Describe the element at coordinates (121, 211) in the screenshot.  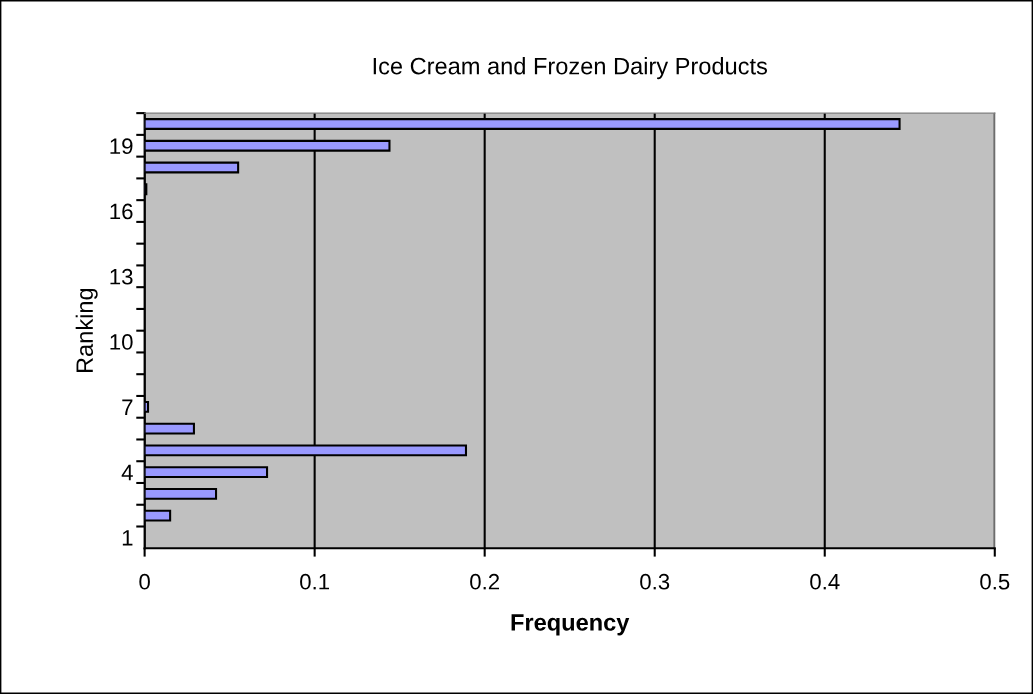
I see `y-tick-label: 16` at that location.